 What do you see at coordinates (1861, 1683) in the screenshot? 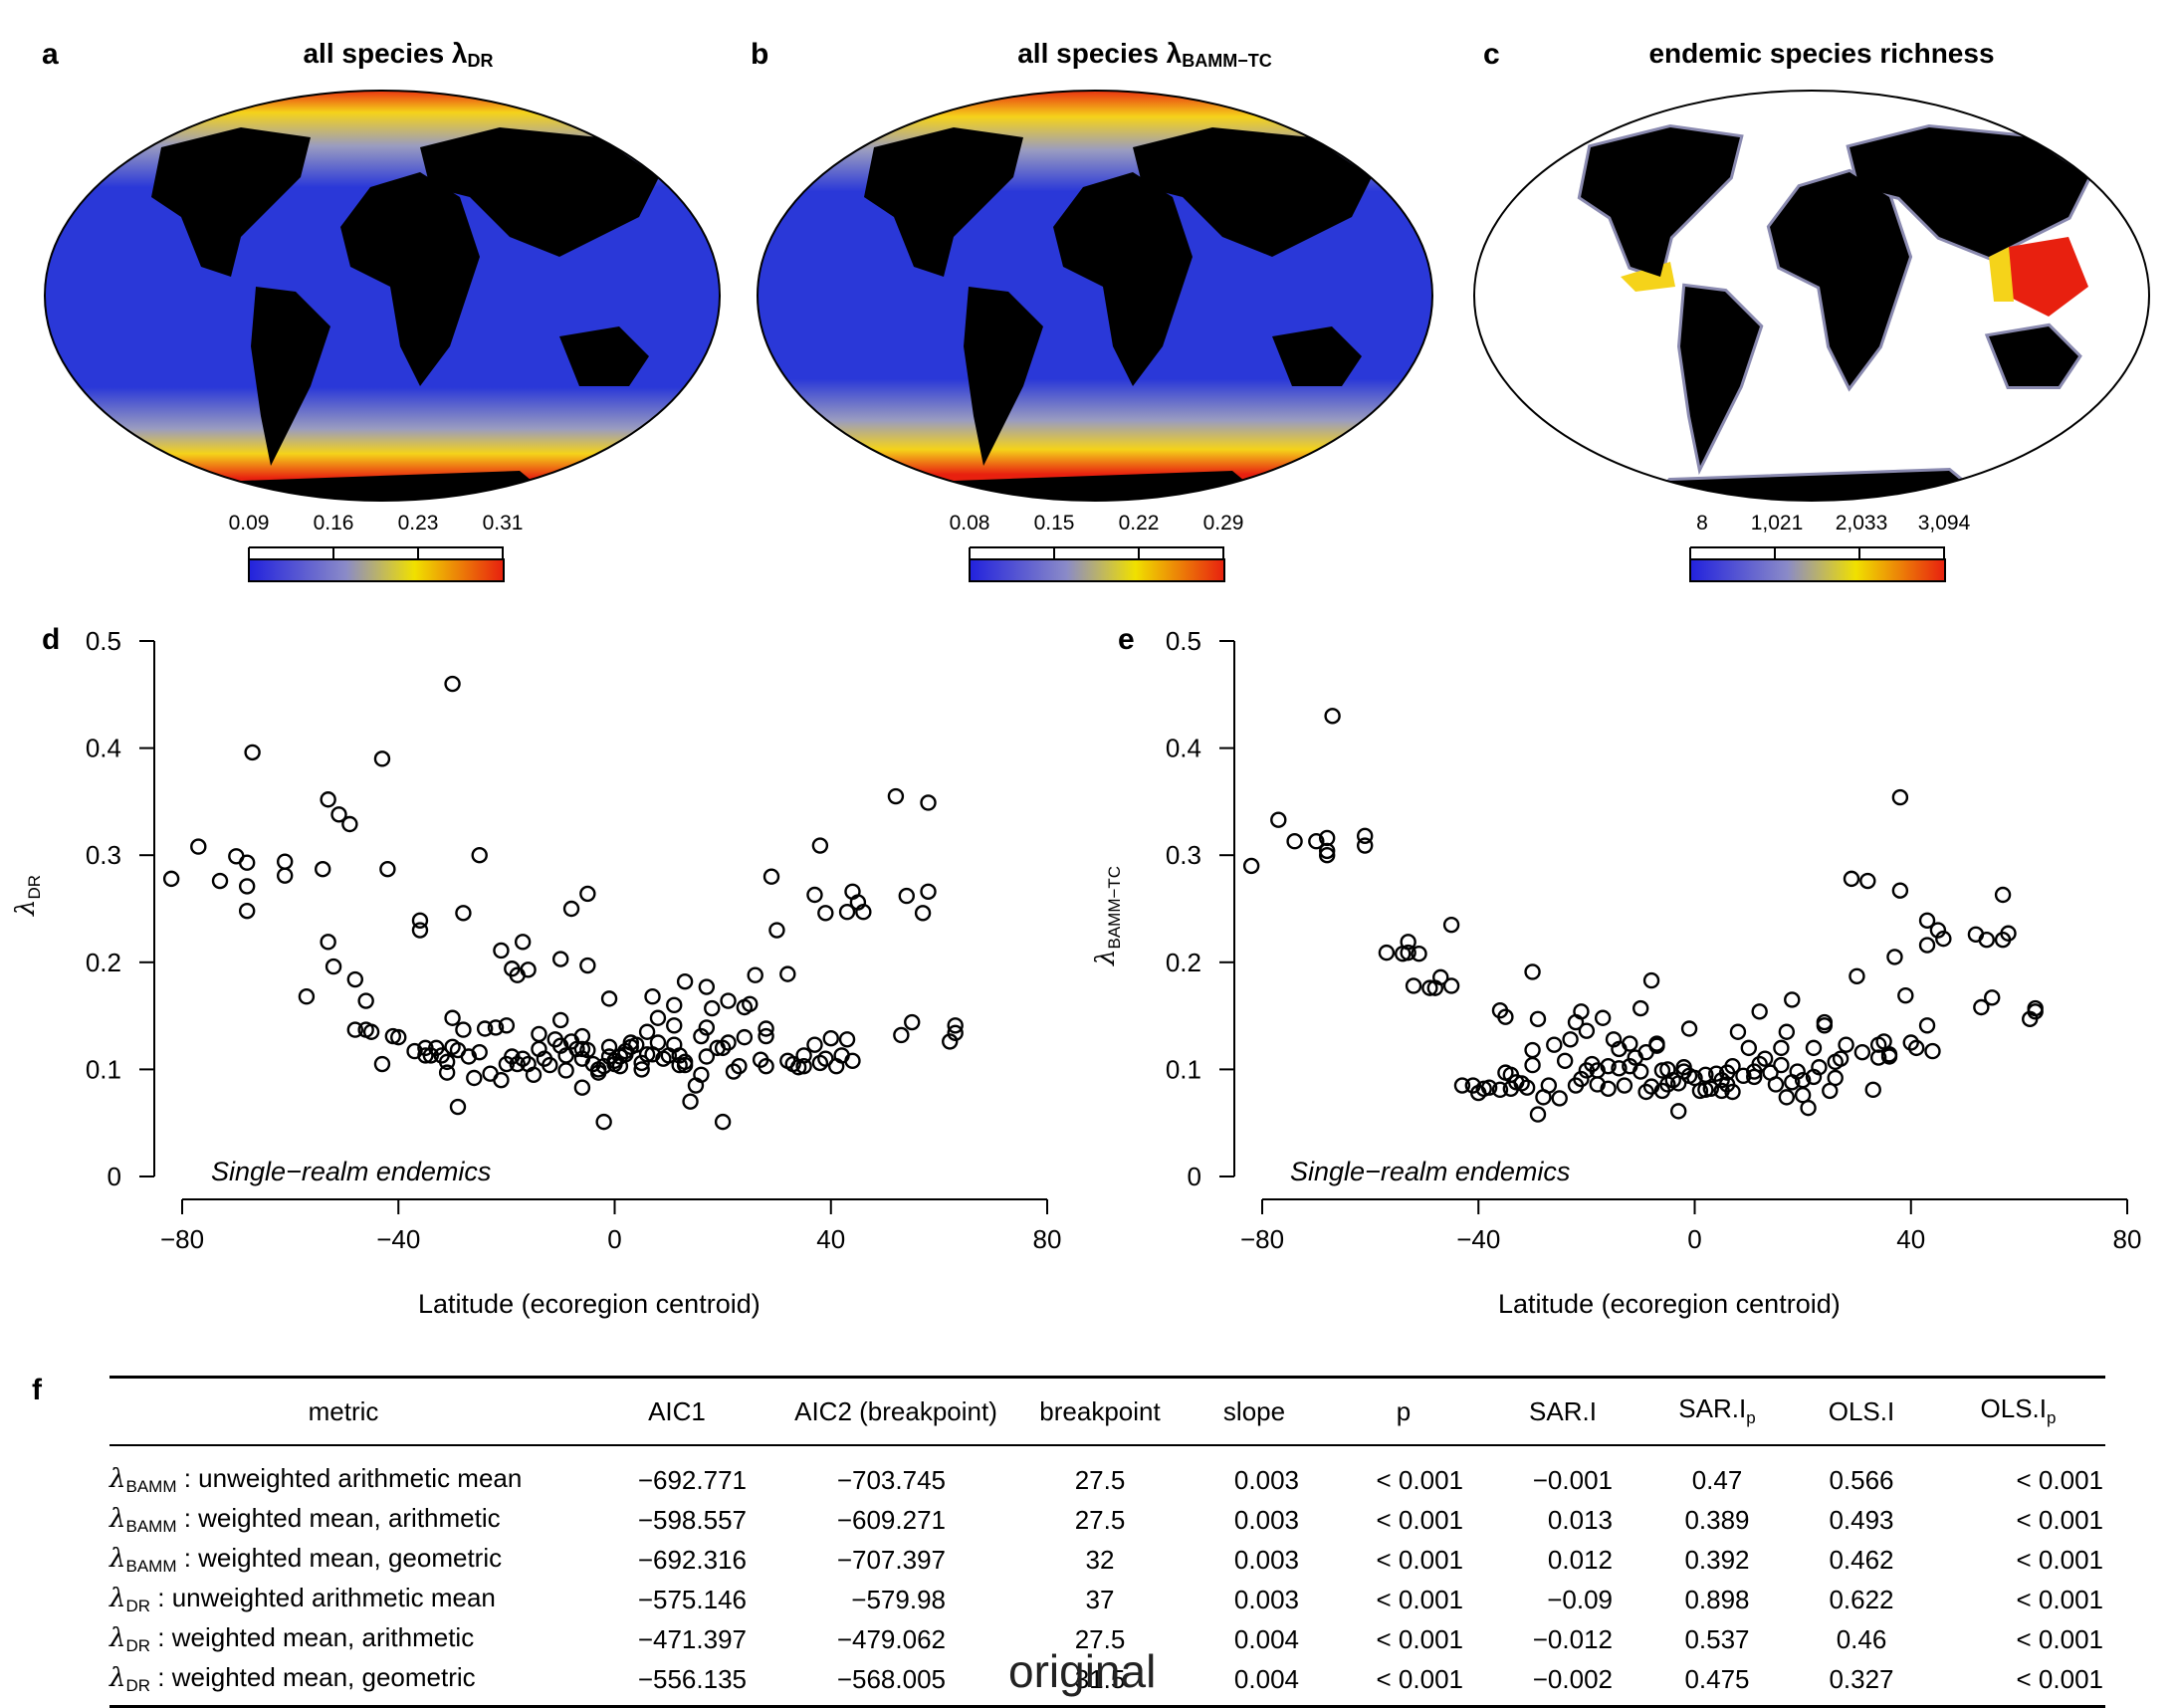
I see `cell-olsi: 0.327` at bounding box center [1861, 1683].